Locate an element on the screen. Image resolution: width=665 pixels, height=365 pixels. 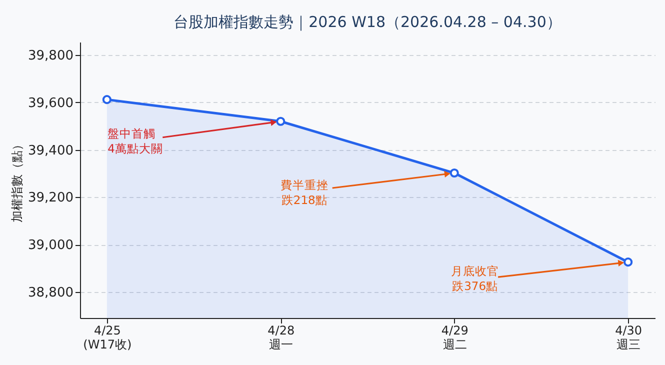
x-tick-label: 4/28 週一 is located at coordinates (281, 338).